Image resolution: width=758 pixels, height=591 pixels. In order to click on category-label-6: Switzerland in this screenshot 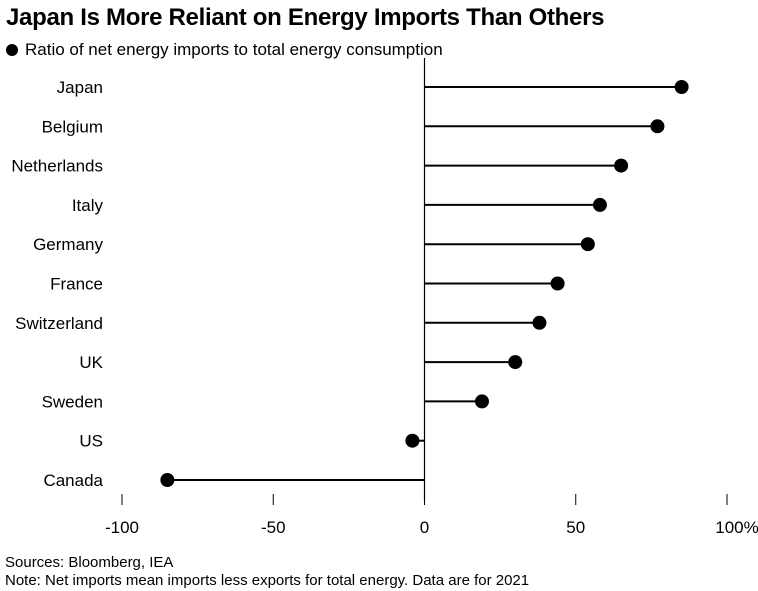, I will do `click(59, 323)`.